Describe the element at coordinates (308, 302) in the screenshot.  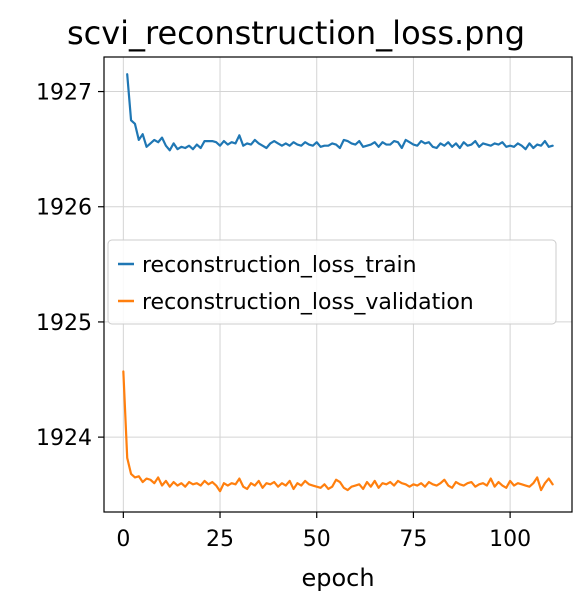
I see `legend-label-validation: reconstruction_loss_validation` at that location.